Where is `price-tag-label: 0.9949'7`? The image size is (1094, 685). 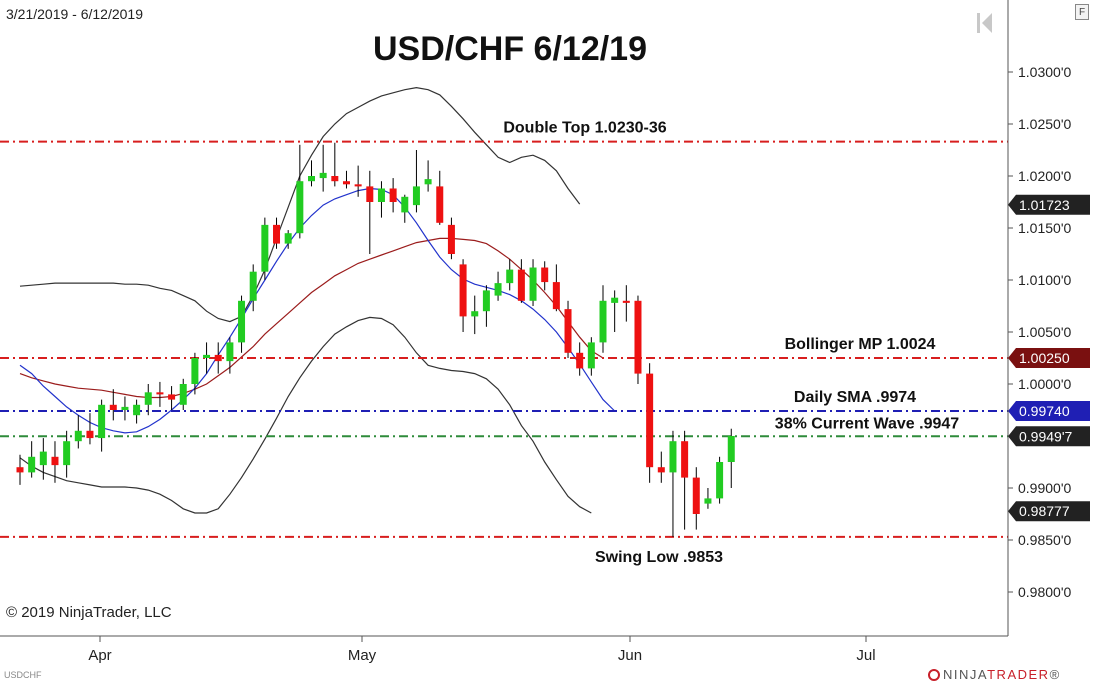 price-tag-label: 0.9949'7 is located at coordinates (1045, 436).